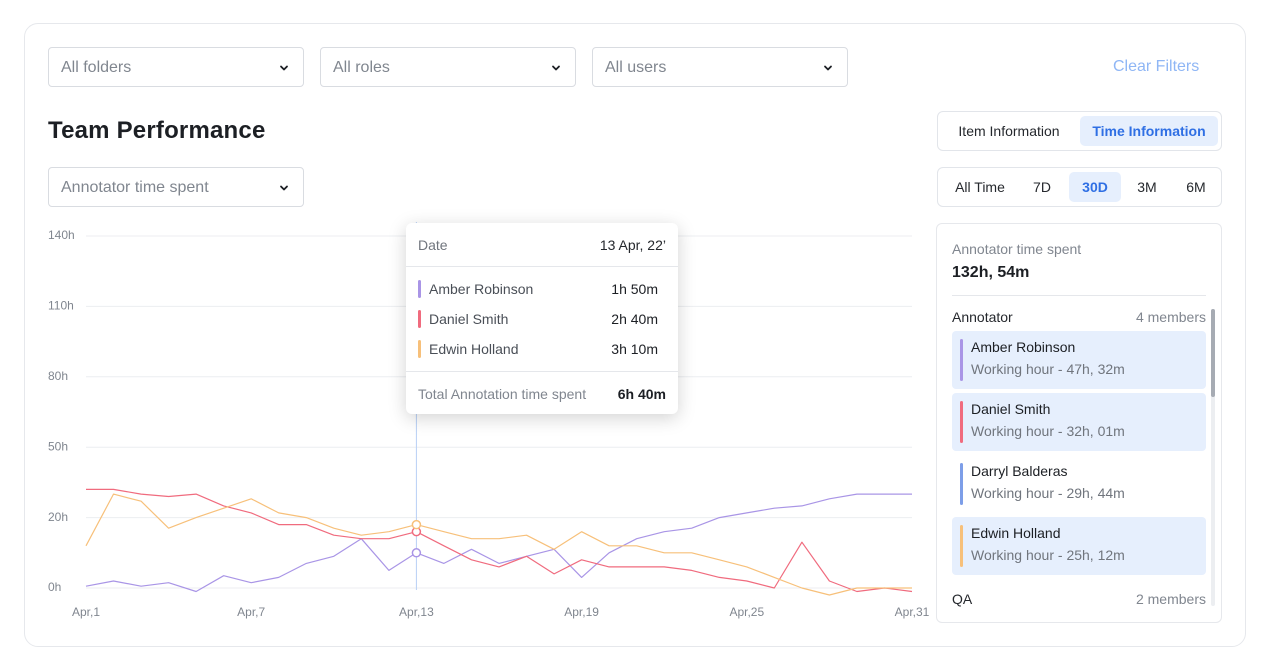 The height and width of the screenshot is (663, 1270). I want to click on y-axis-tick-label: 20h, so click(58, 517).